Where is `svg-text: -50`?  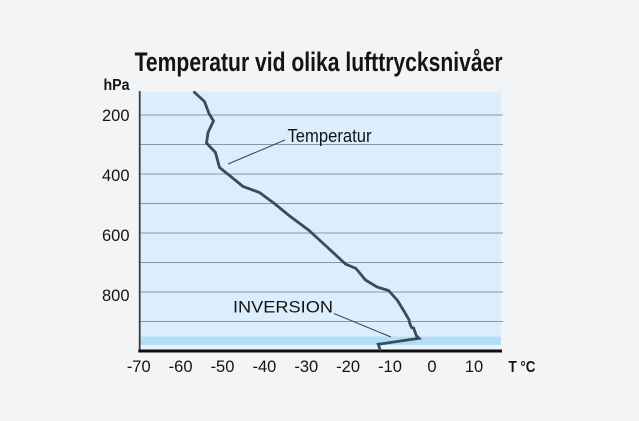 svg-text: -50 is located at coordinates (223, 367).